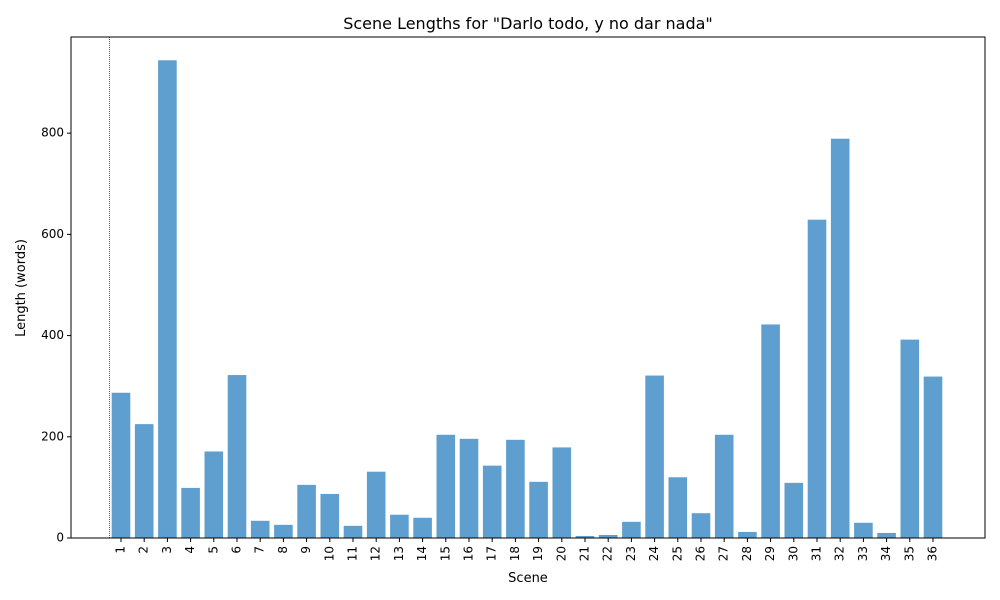 This screenshot has height=600, width=1000. I want to click on x-tick-label: 11, so click(353, 553).